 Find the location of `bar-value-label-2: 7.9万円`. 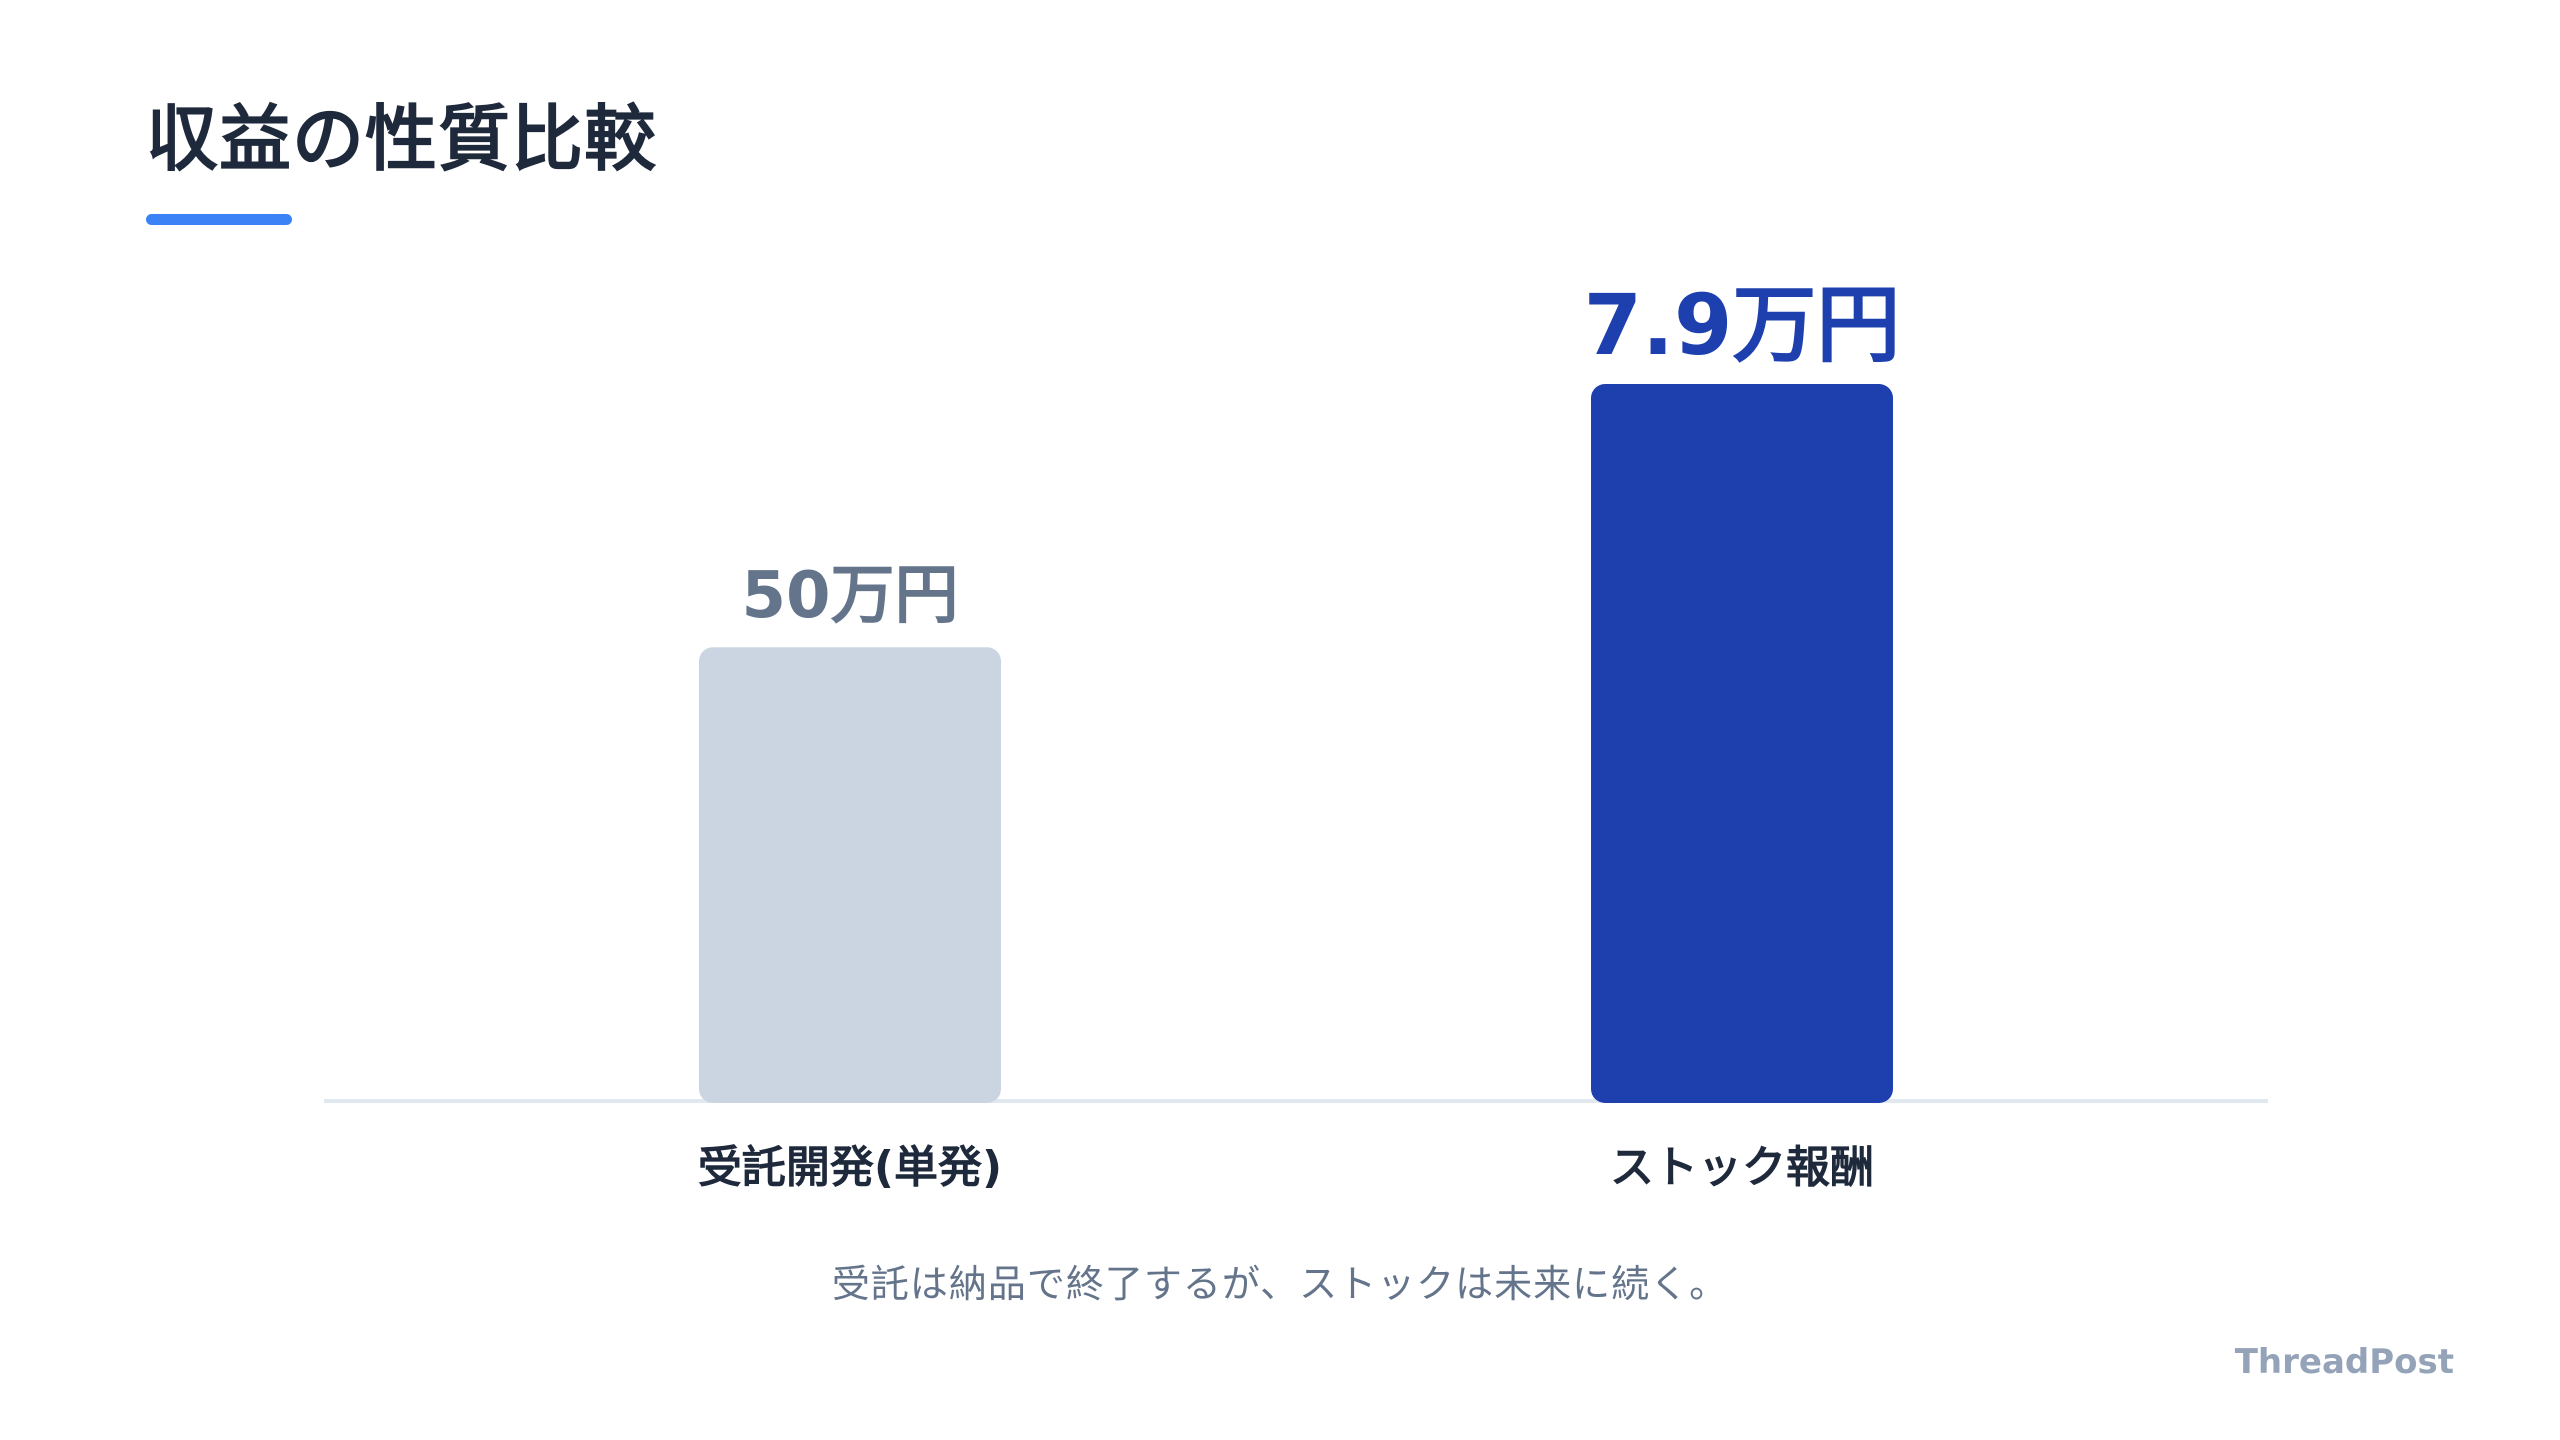

bar-value-label-2: 7.9万円 is located at coordinates (1742, 325).